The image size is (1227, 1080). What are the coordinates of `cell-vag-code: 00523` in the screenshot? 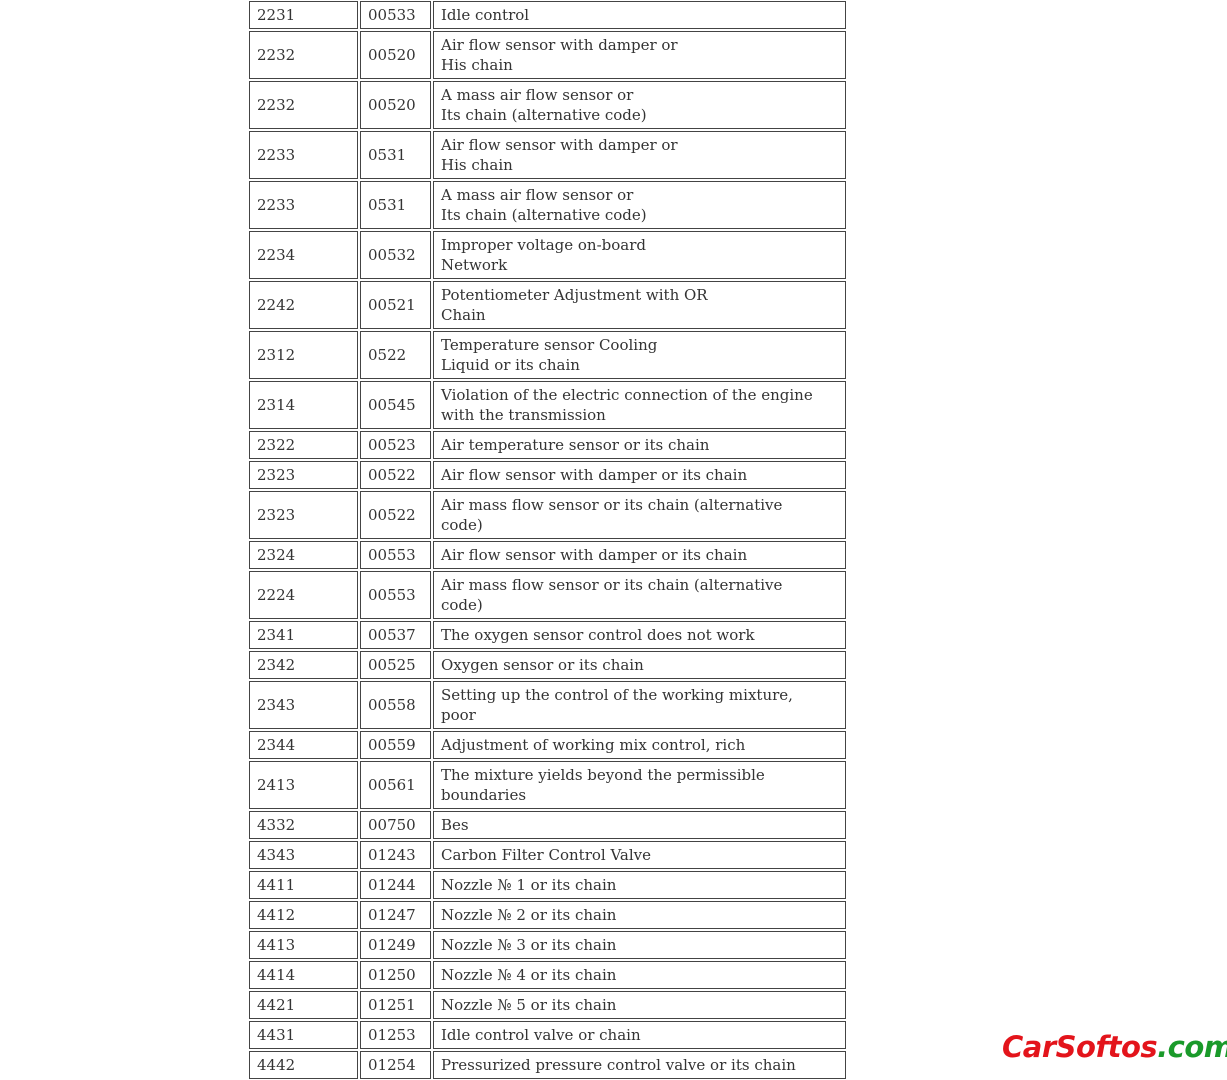 It's located at (395, 445).